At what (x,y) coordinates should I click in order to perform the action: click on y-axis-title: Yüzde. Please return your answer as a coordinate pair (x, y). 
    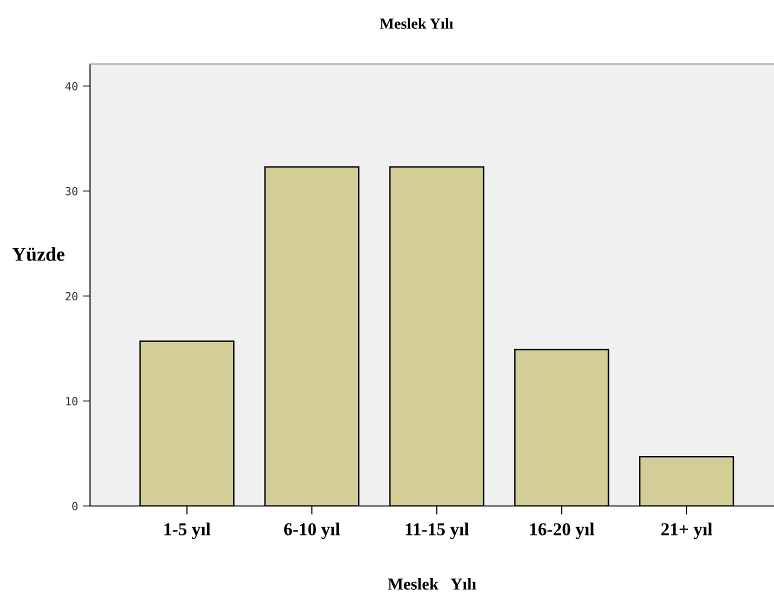
    Looking at the image, I should click on (38, 254).